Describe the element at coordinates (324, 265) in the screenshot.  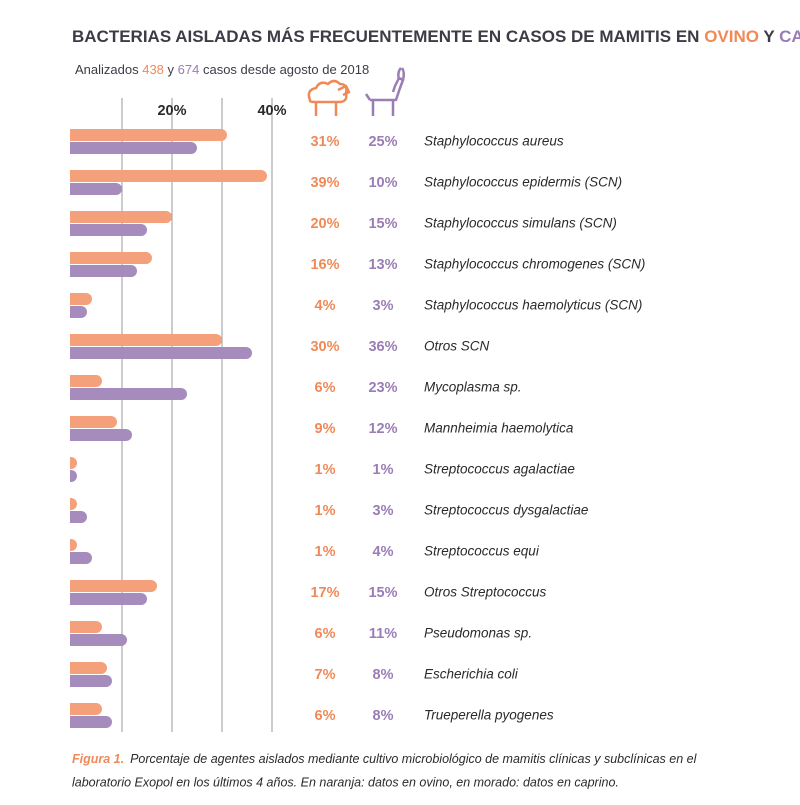
I see `value-label: 16%` at that location.